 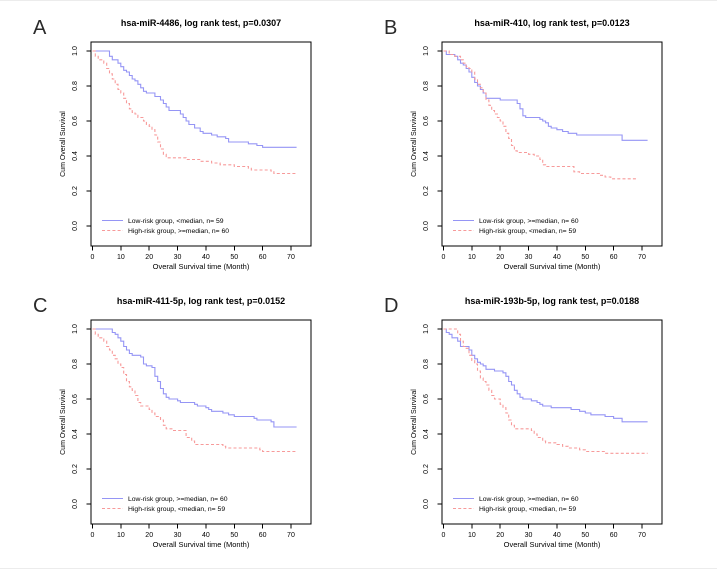 I want to click on panel-letter-c: C, so click(x=40, y=306).